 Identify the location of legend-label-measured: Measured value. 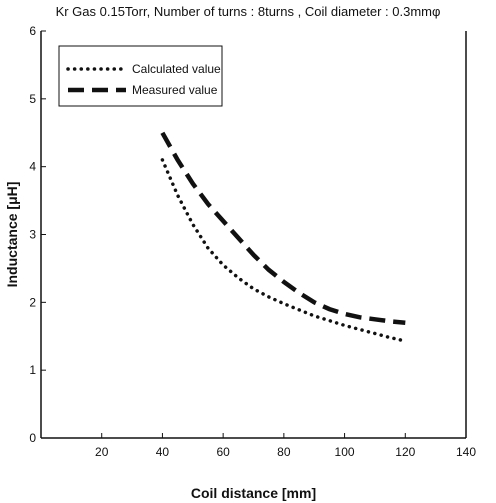
(175, 90).